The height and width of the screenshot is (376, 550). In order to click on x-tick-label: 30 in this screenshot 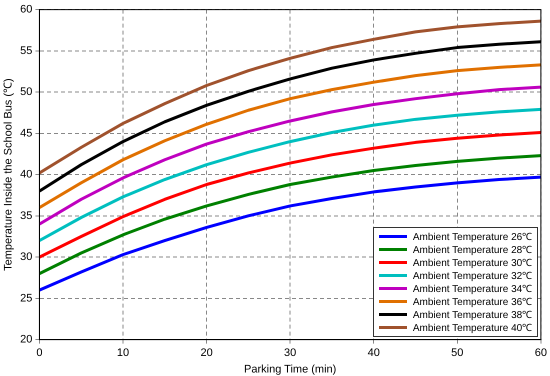, I will do `click(290, 353)`.